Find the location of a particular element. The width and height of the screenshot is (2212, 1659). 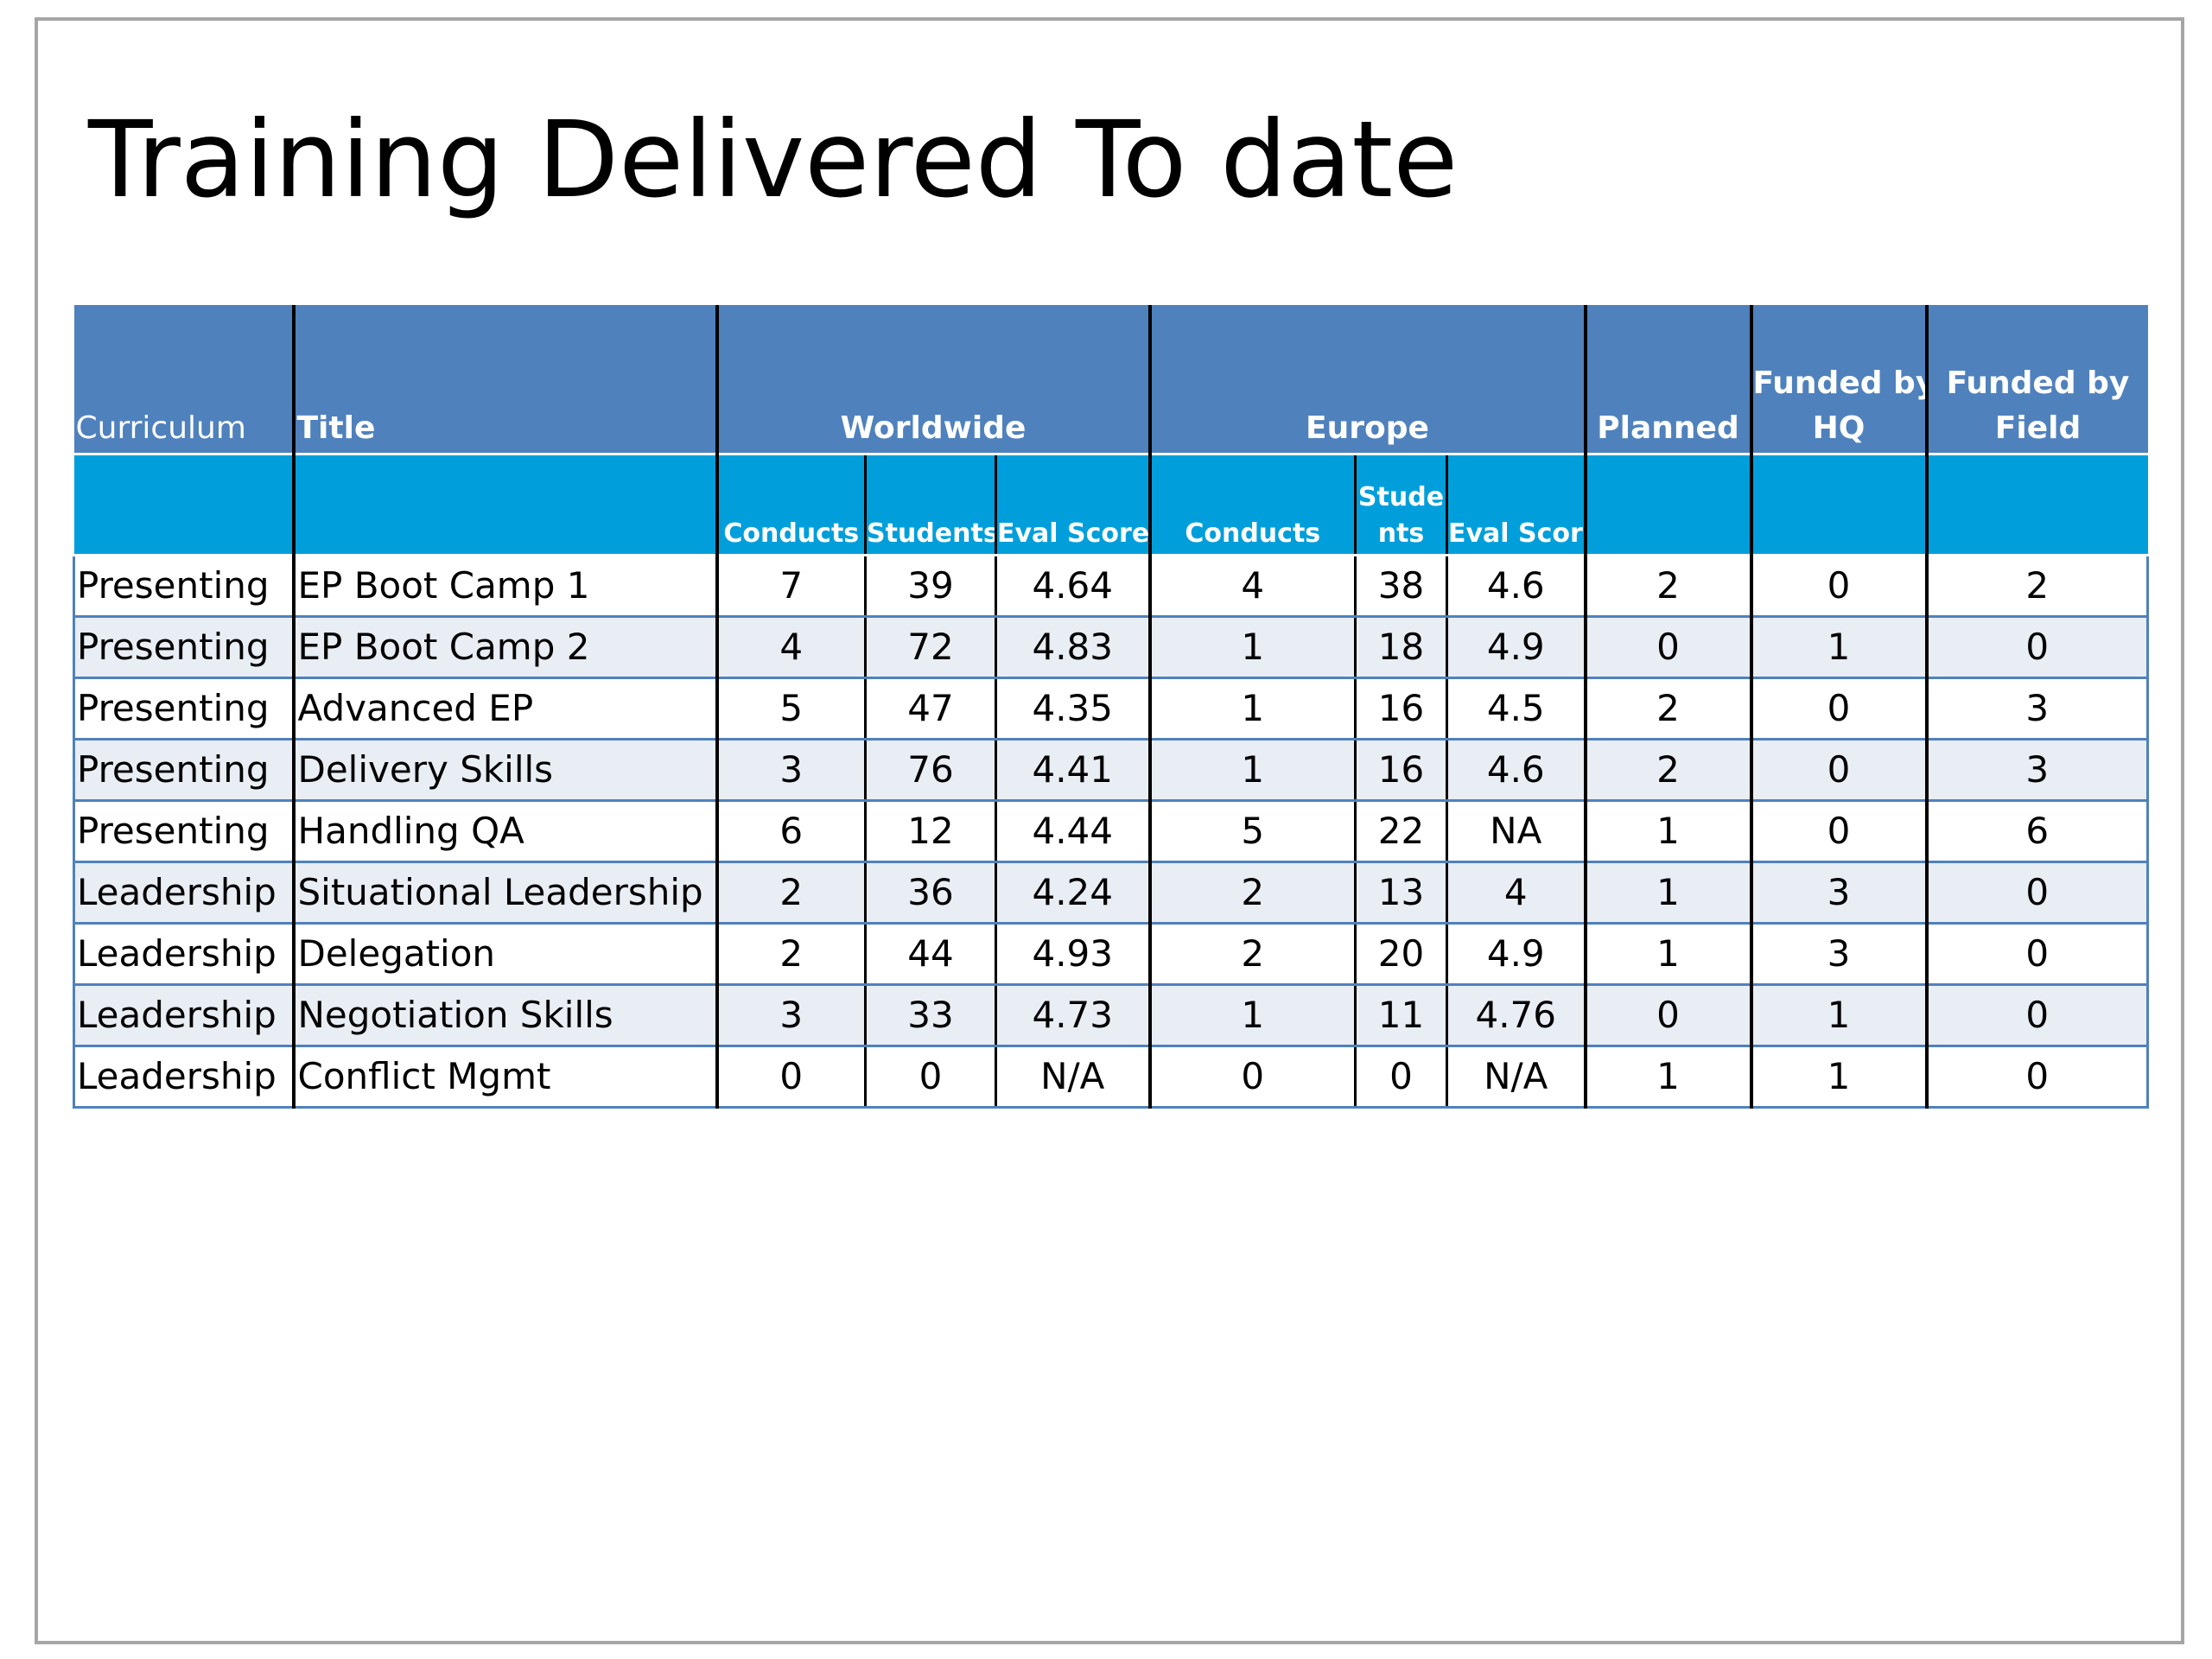

cell-eu-conducts: 5 is located at coordinates (1251, 831).